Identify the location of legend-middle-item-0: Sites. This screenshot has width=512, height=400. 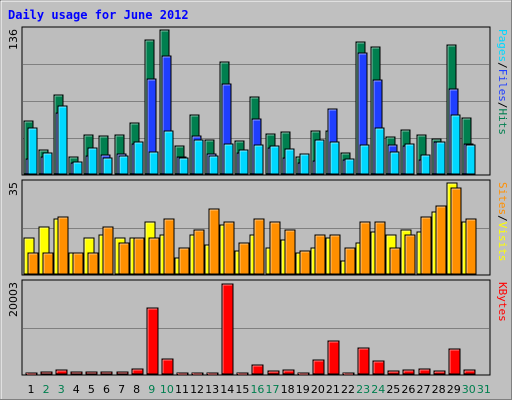
(502, 198).